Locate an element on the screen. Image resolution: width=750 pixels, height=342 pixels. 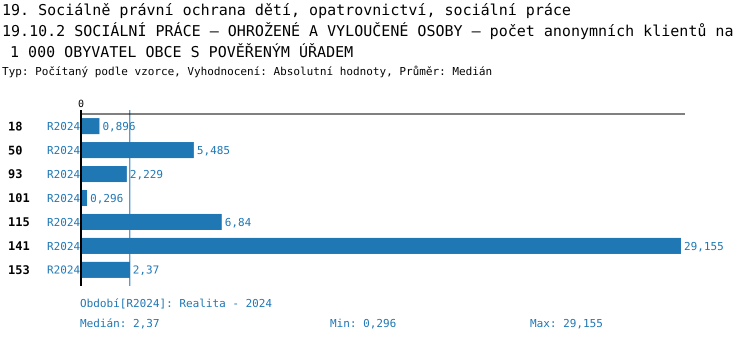
y-tick-label: 153 is located at coordinates (19, 270).